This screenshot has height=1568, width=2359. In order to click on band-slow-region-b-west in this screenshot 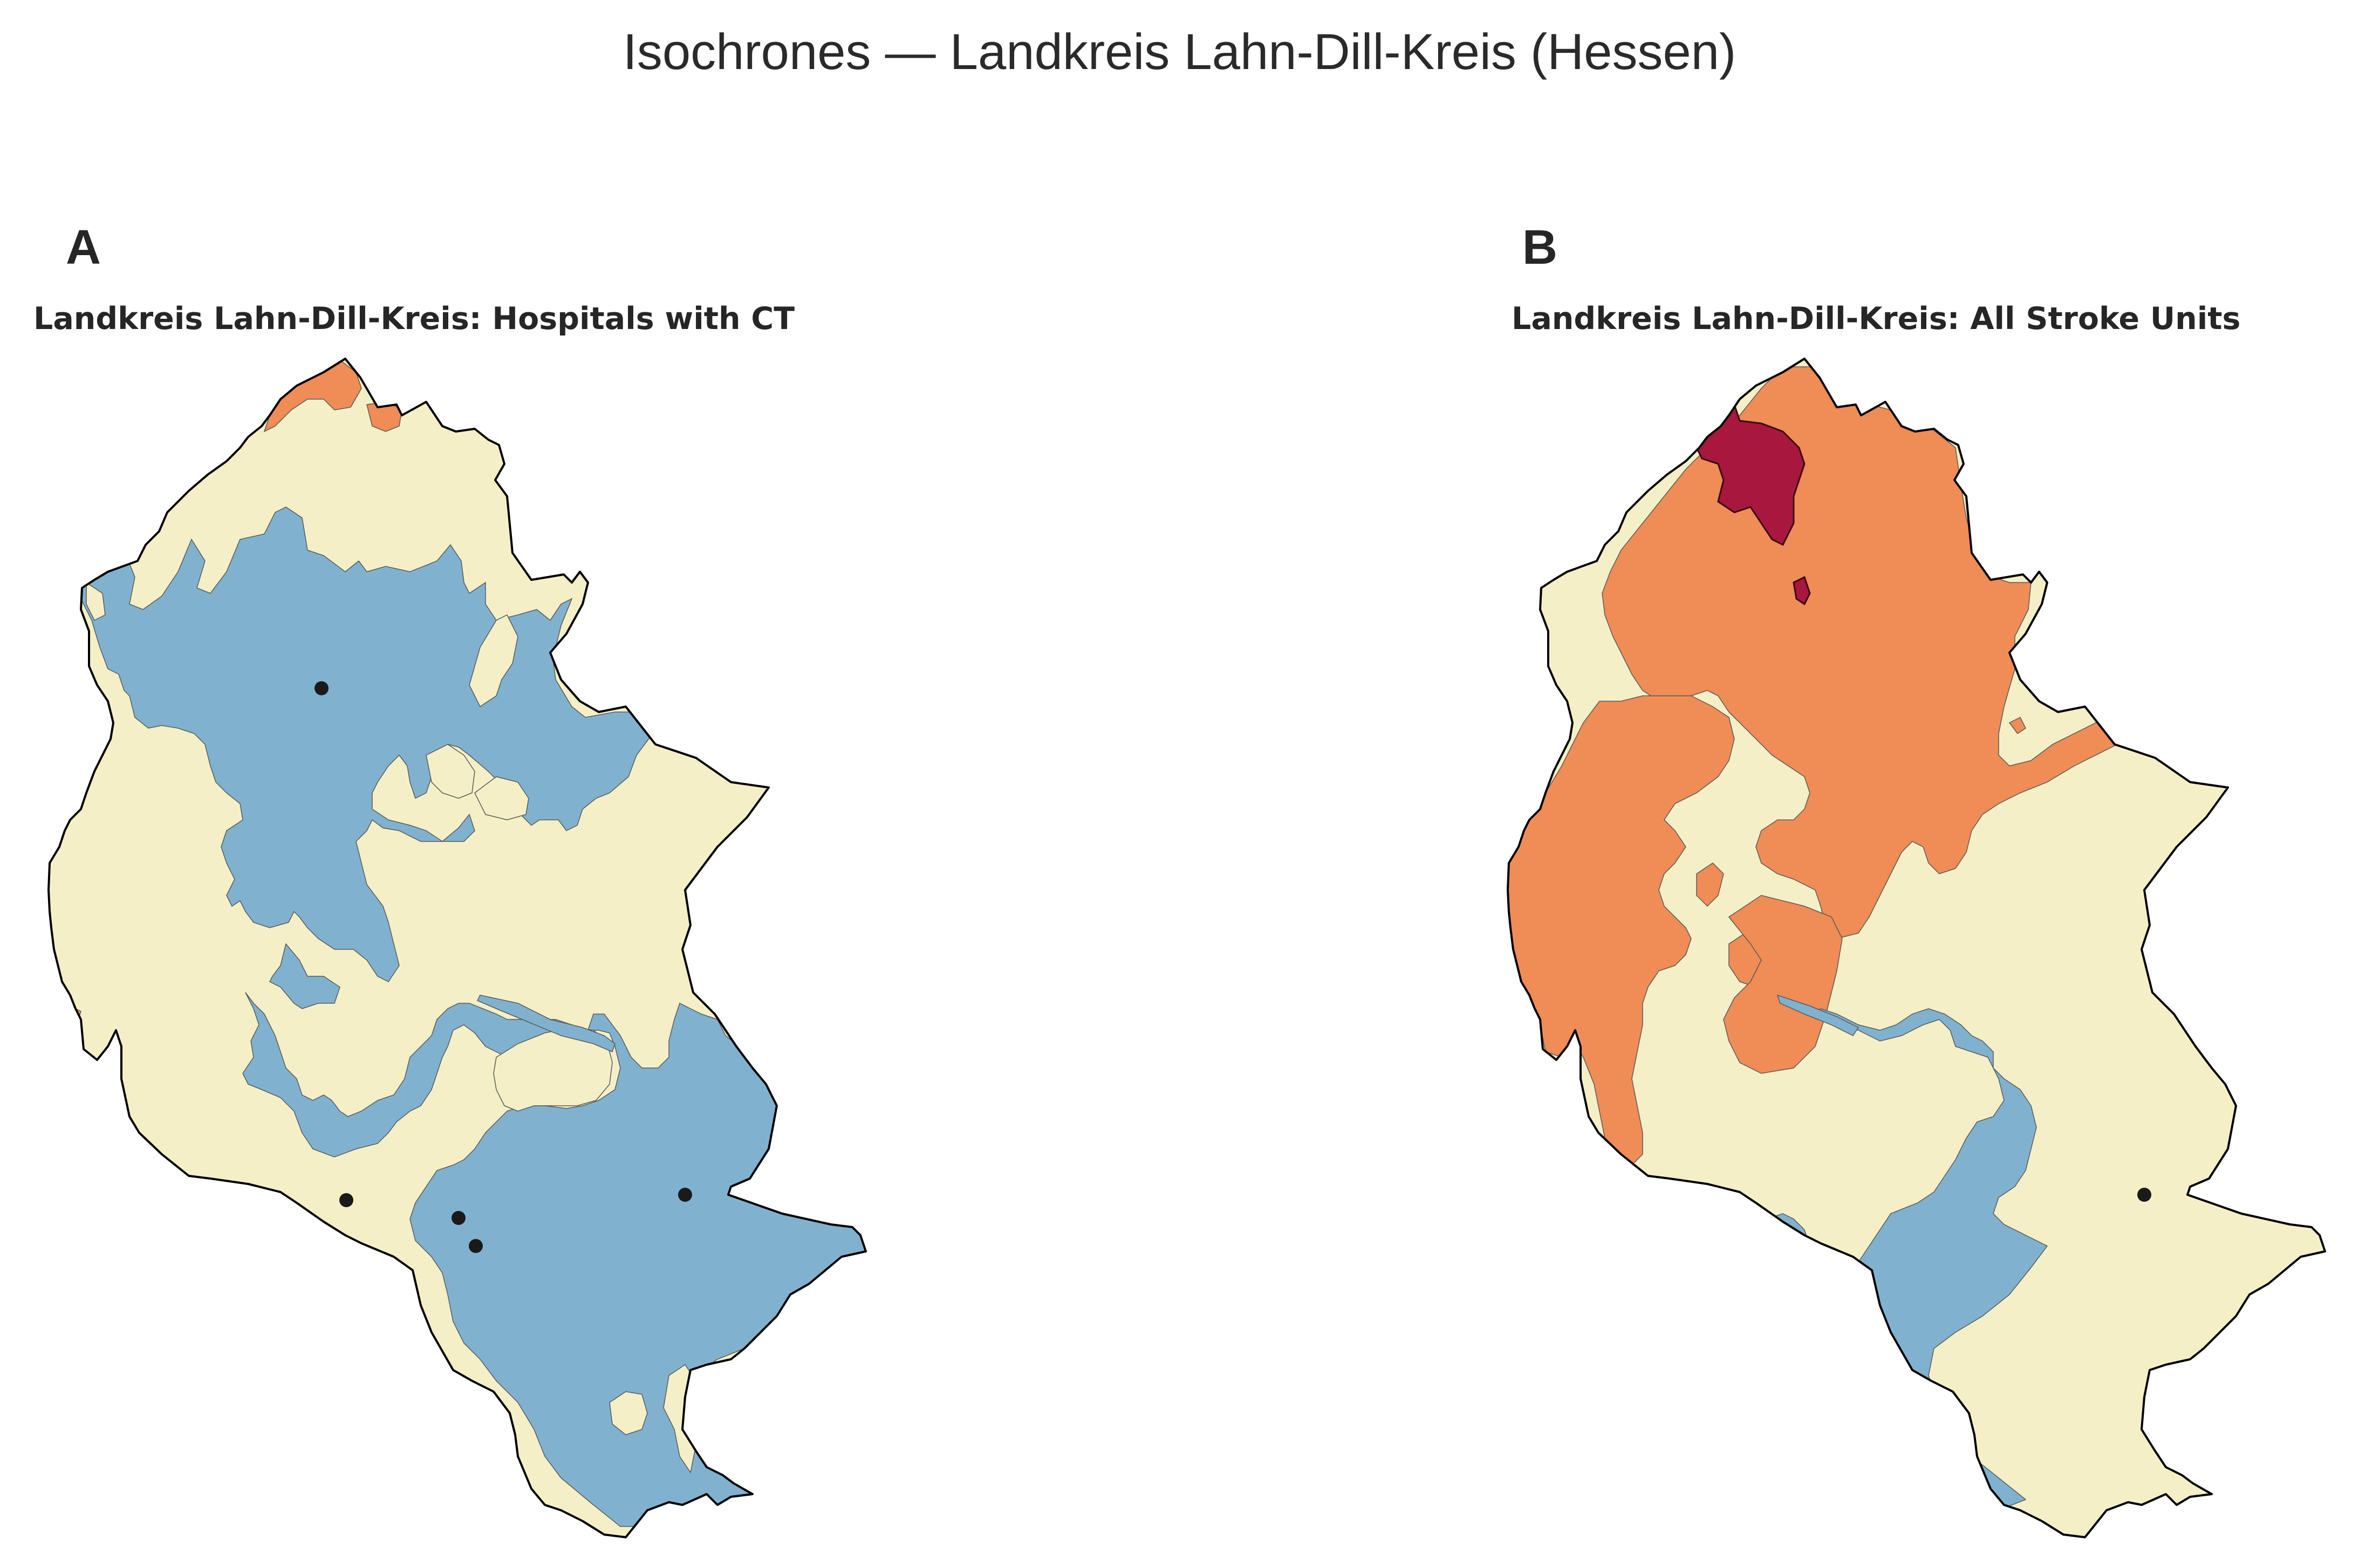, I will do `click(1621, 930)`.